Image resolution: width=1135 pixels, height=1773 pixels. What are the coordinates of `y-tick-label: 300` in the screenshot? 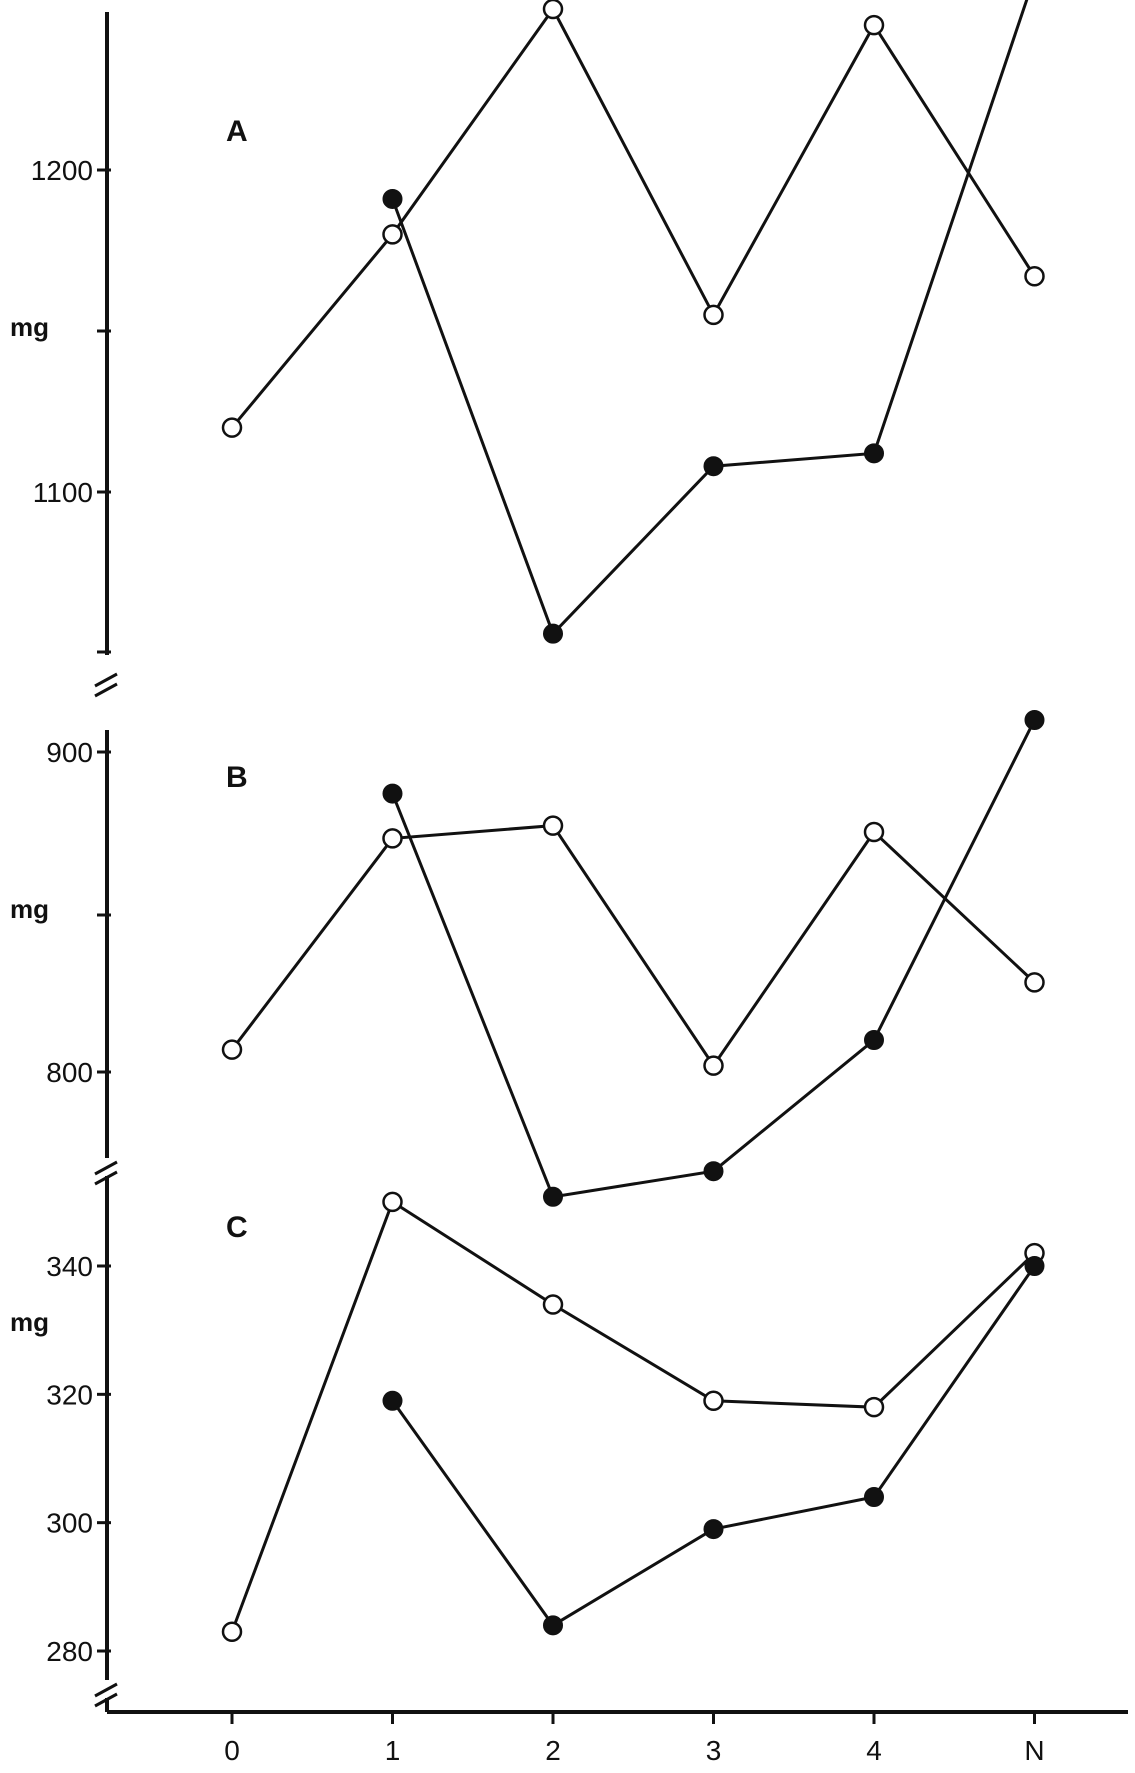 It's located at (69, 1523).